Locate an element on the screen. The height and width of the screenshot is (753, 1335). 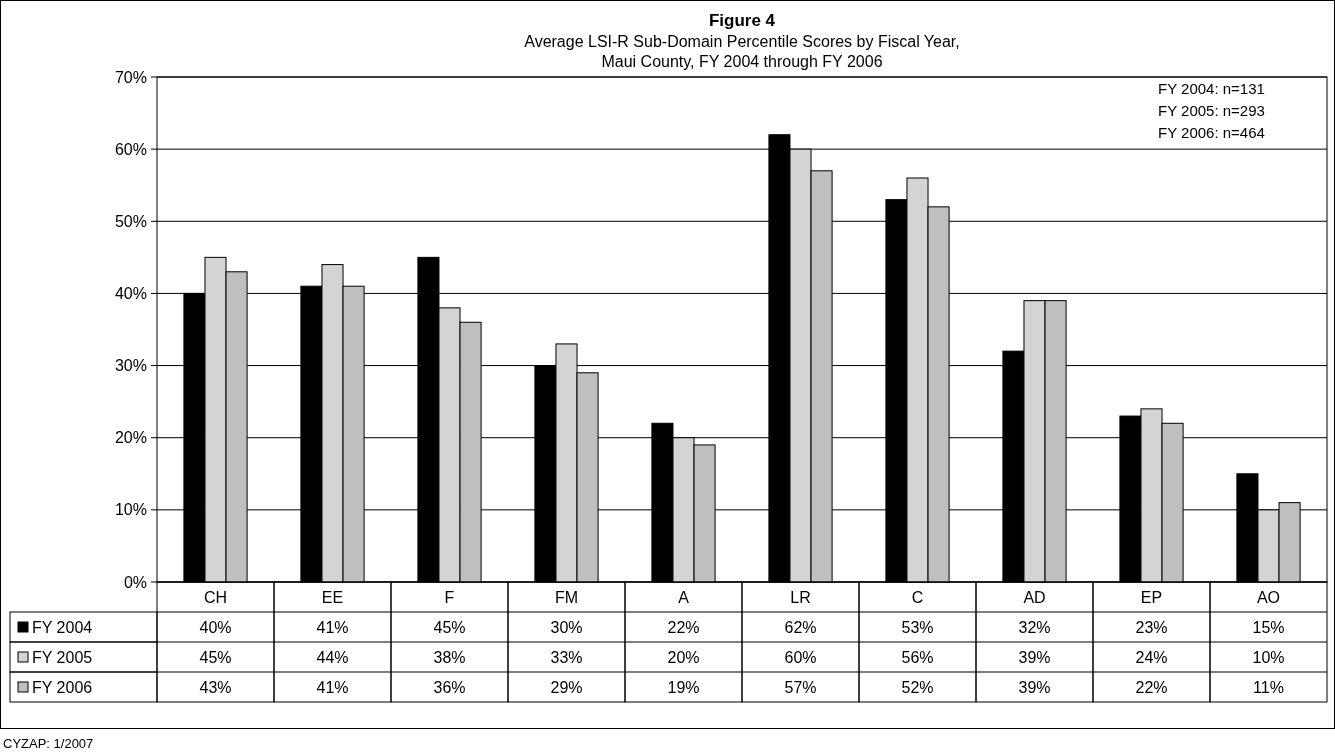
x-tick-label: EP is located at coordinates (1151, 597).